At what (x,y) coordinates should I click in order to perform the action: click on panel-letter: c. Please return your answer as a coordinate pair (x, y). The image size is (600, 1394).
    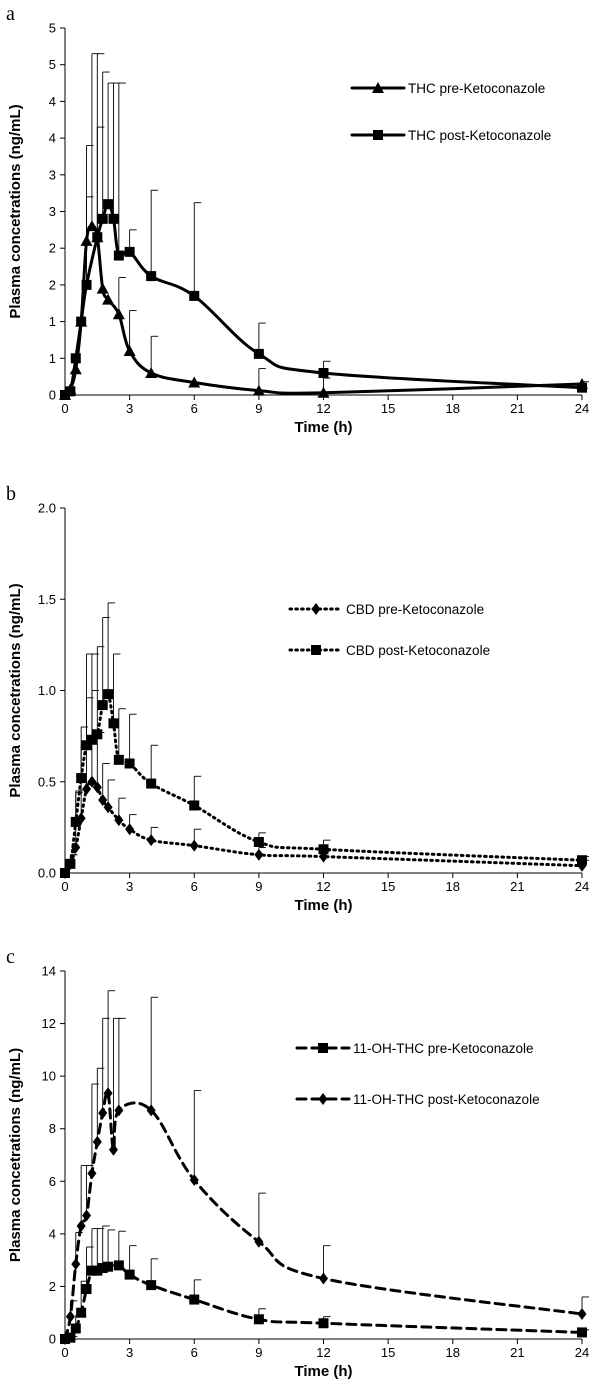
    Looking at the image, I should click on (10, 957).